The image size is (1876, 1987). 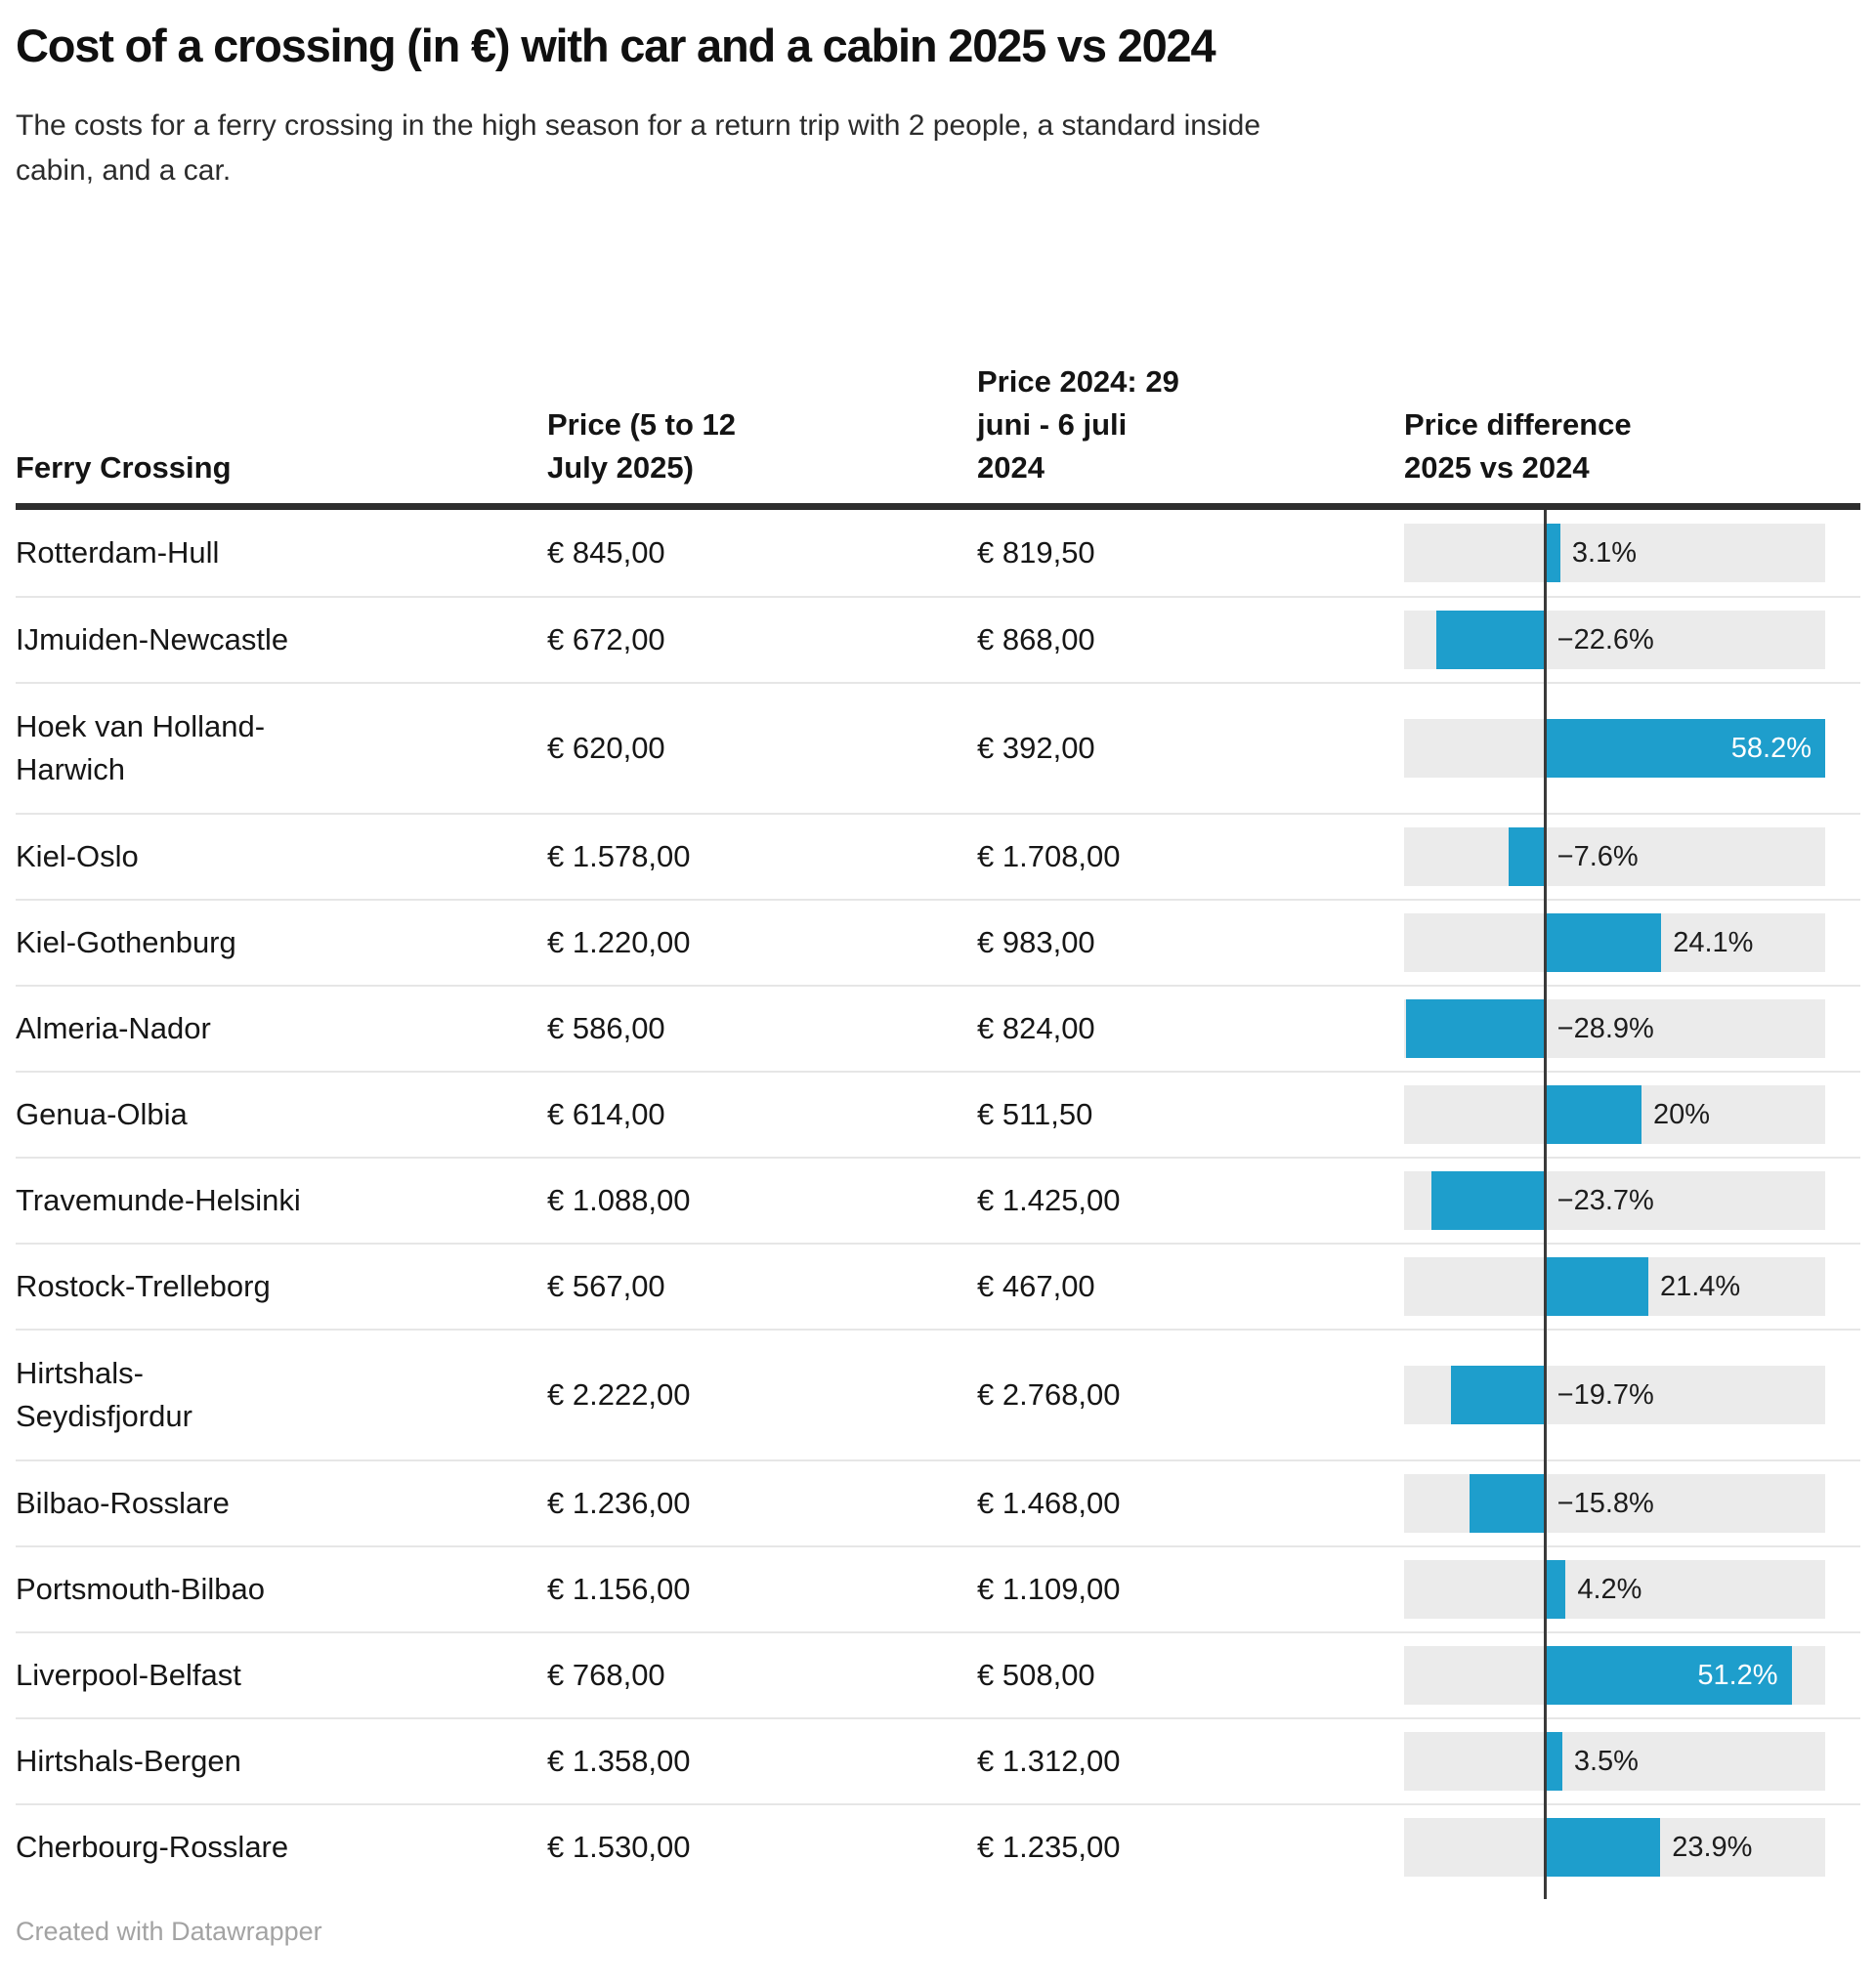 I want to click on diff-value-label: −19.7%, so click(x=1605, y=1395).